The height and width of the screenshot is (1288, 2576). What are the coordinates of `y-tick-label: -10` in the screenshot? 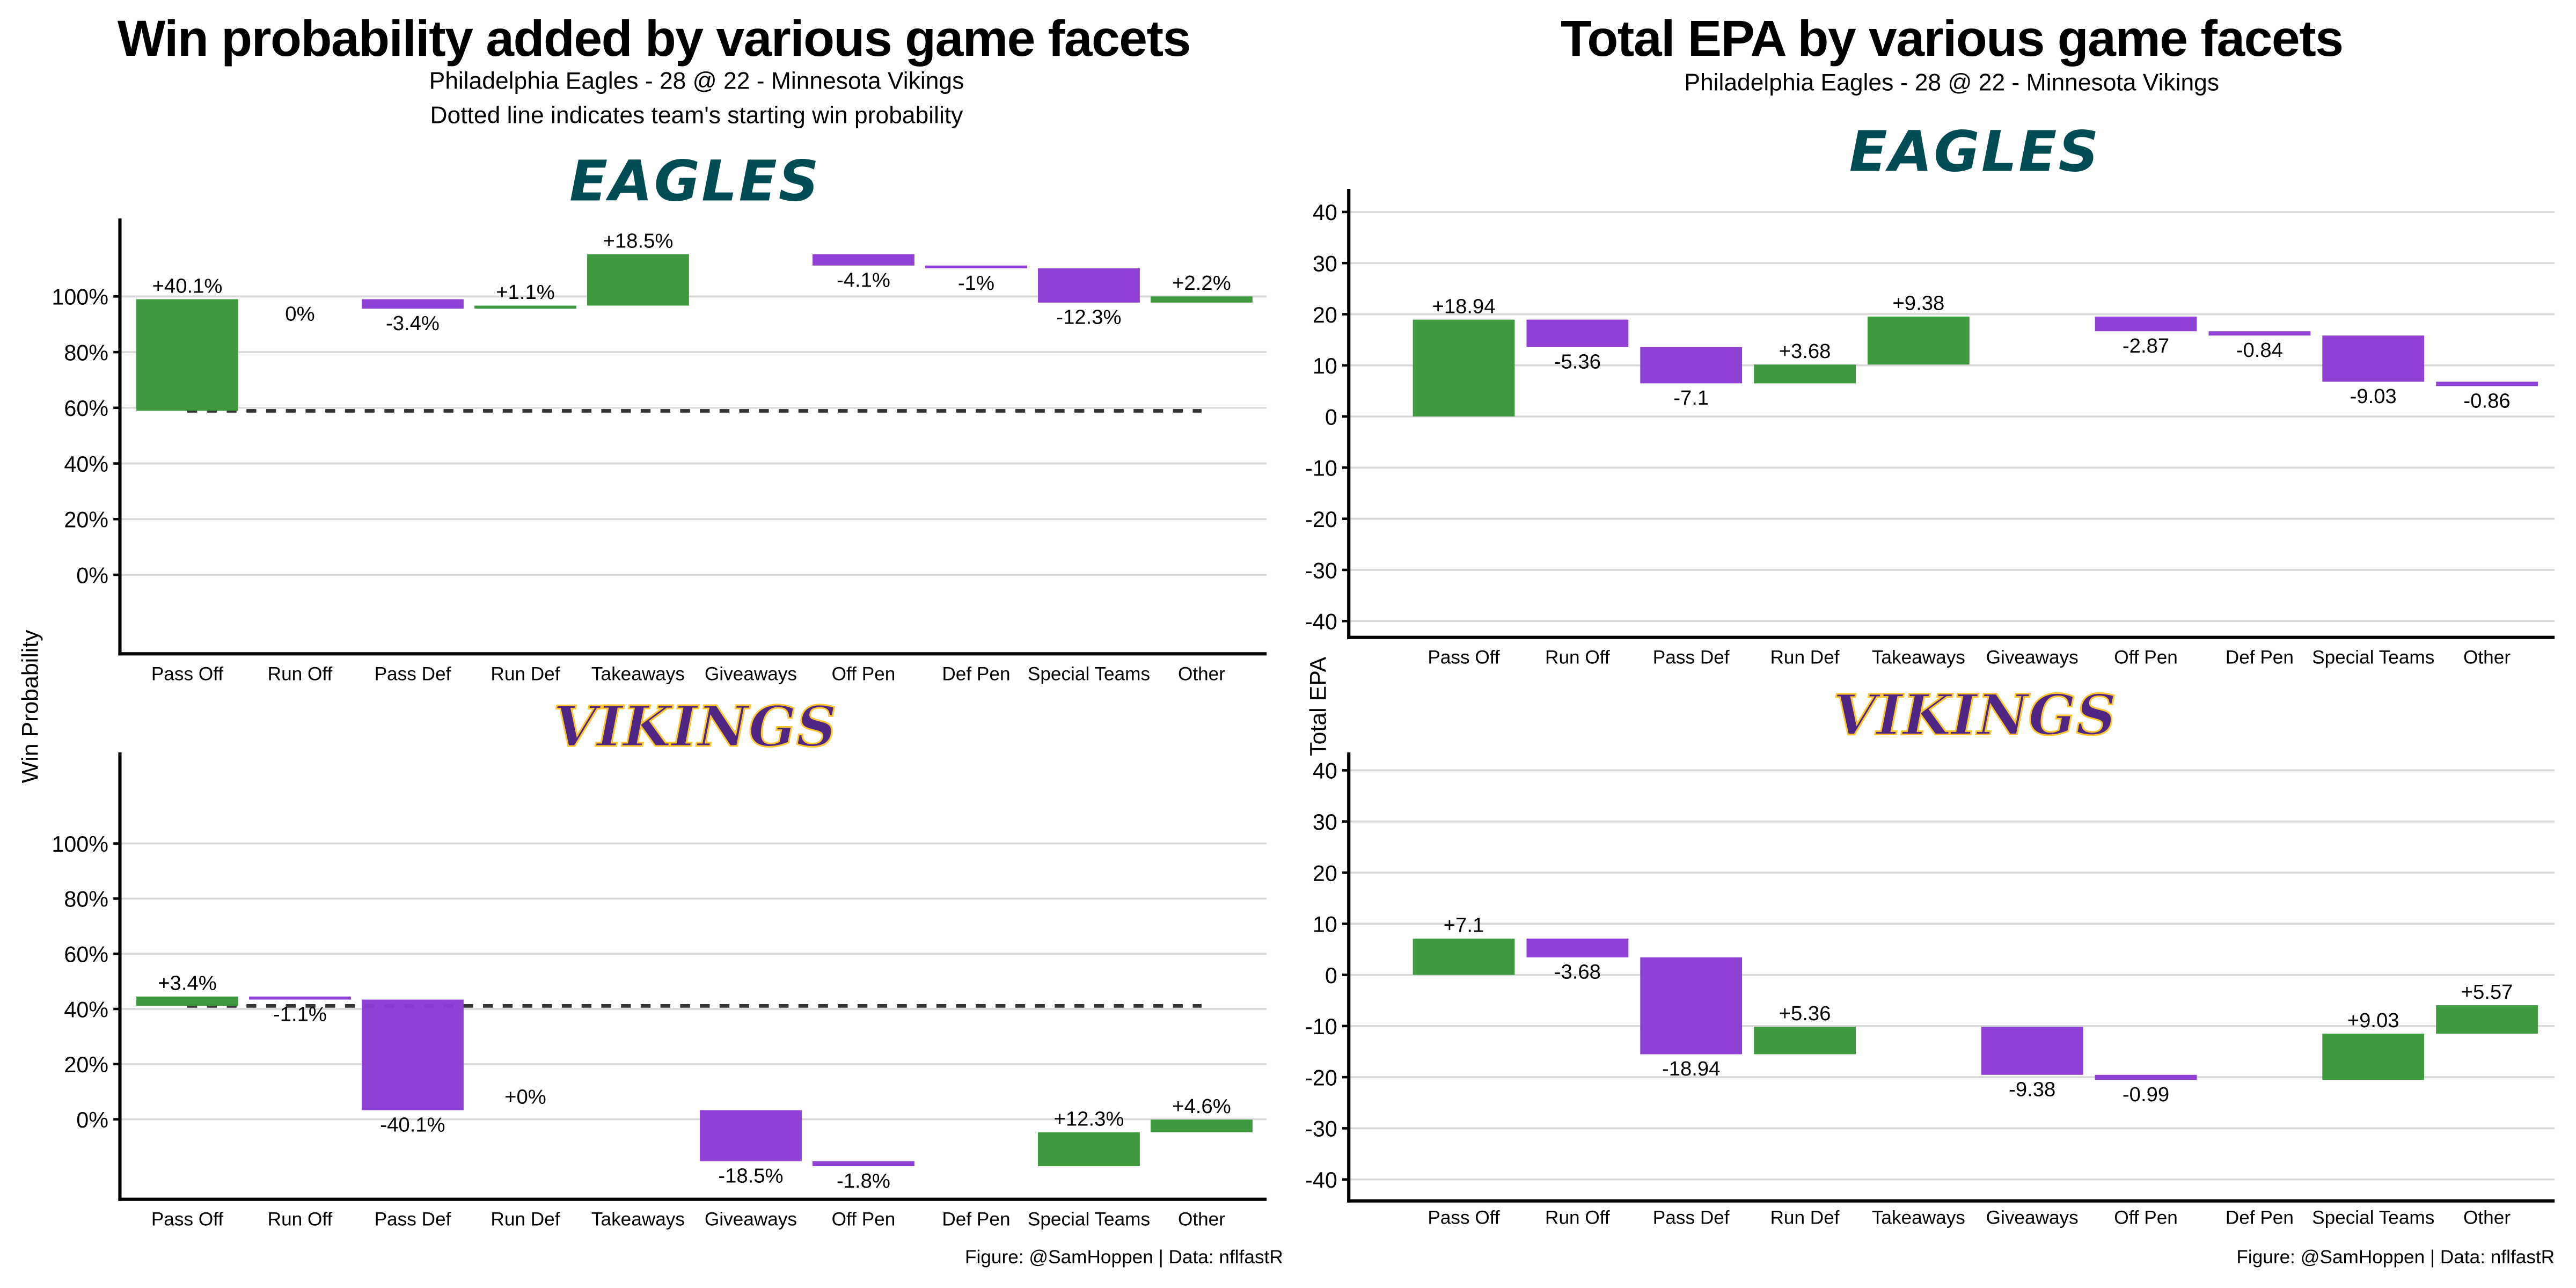 It's located at (1321, 1026).